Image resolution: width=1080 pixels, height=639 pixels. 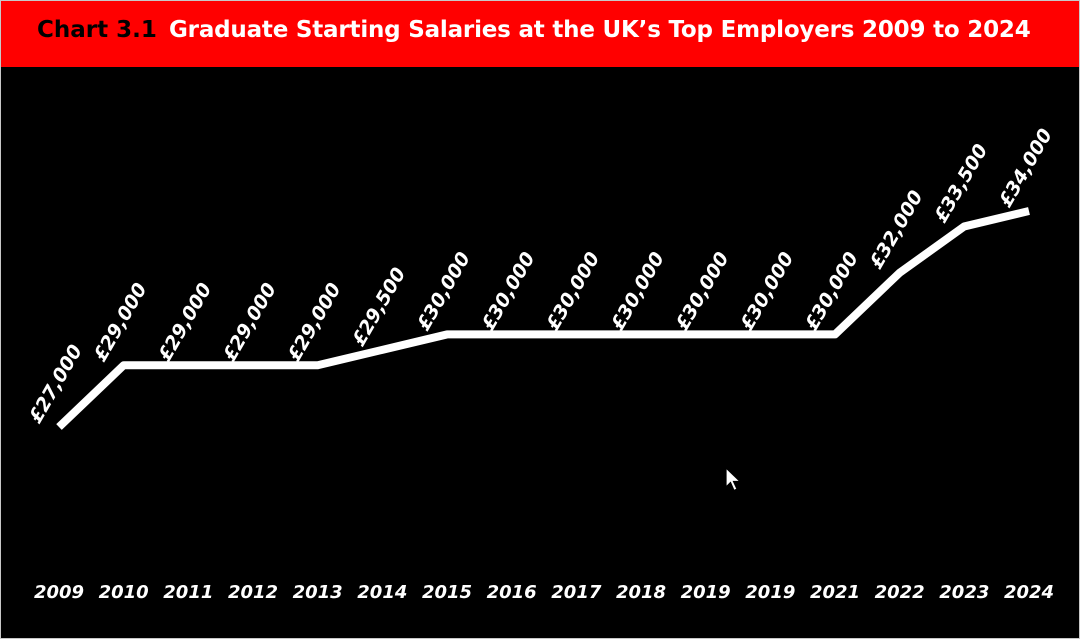 I want to click on arrow-cursor-icon, so click(x=733, y=479).